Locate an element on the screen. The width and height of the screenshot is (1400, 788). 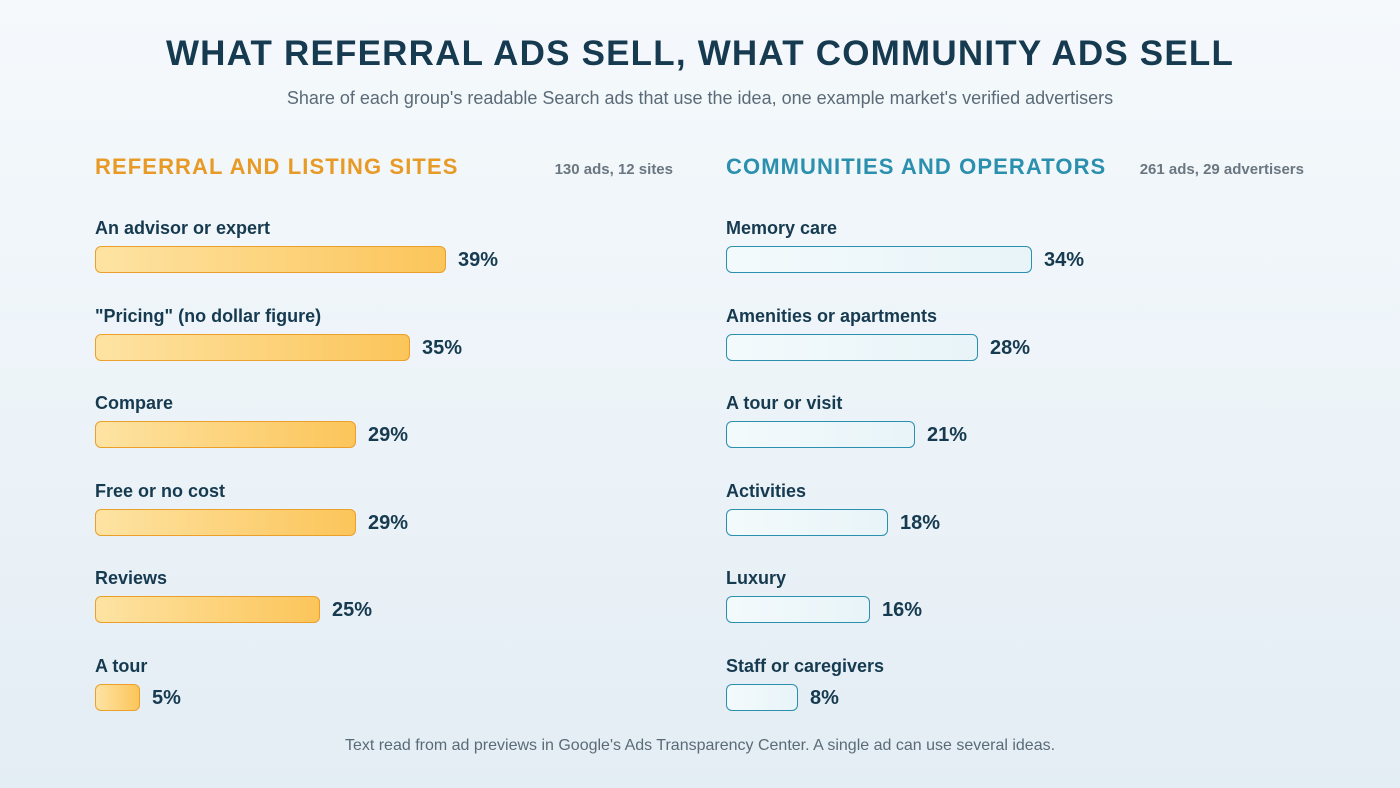
community-bar-value: 28% is located at coordinates (1010, 347).